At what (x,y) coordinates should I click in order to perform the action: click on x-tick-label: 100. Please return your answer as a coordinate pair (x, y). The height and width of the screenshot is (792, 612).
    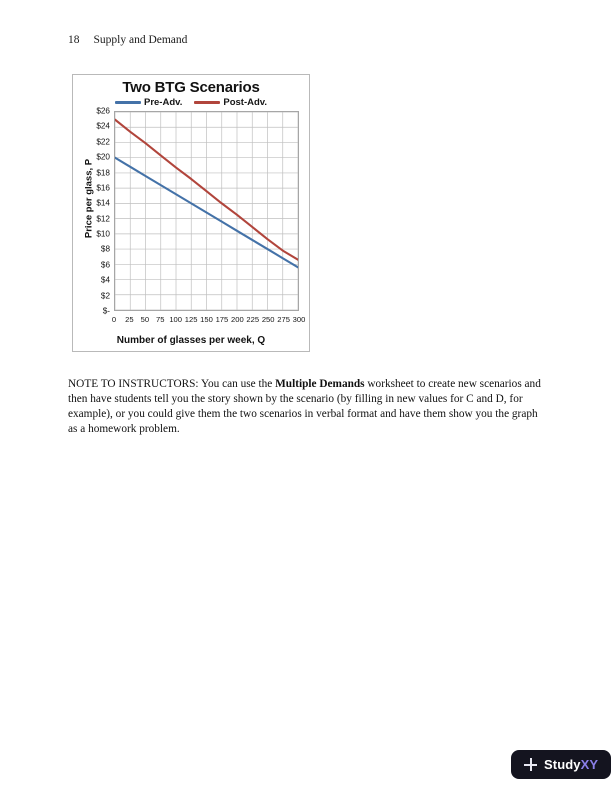
    Looking at the image, I should click on (175, 319).